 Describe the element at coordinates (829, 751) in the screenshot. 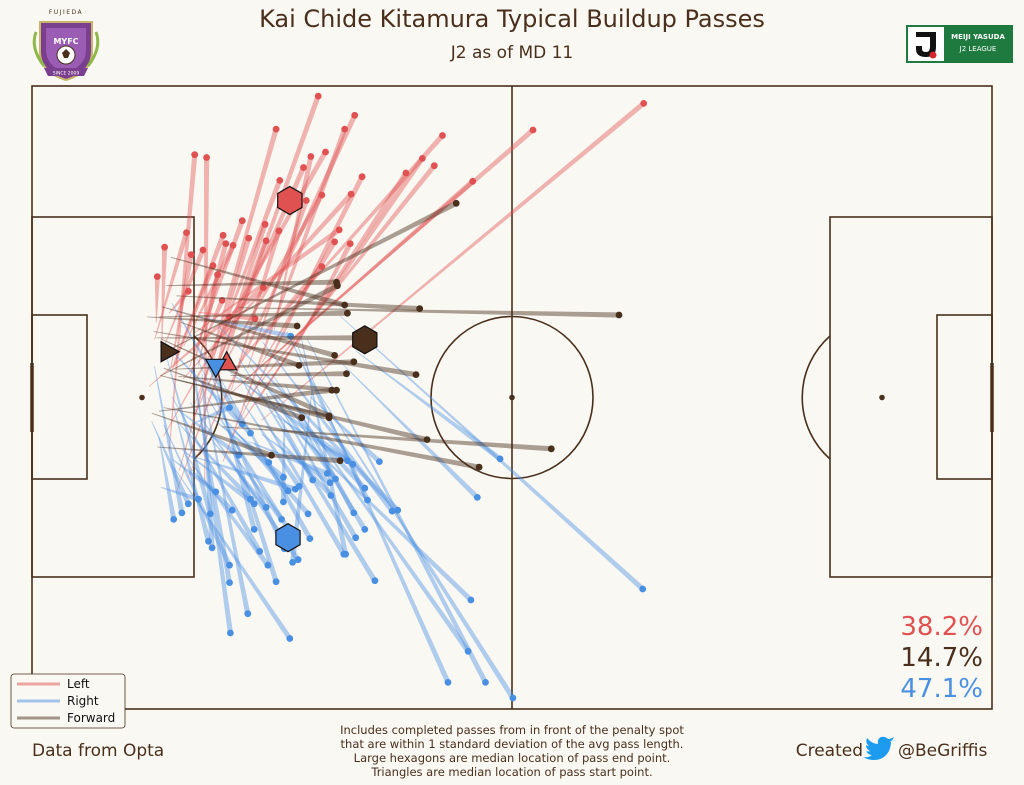

I see `credit-prefix: Created` at that location.